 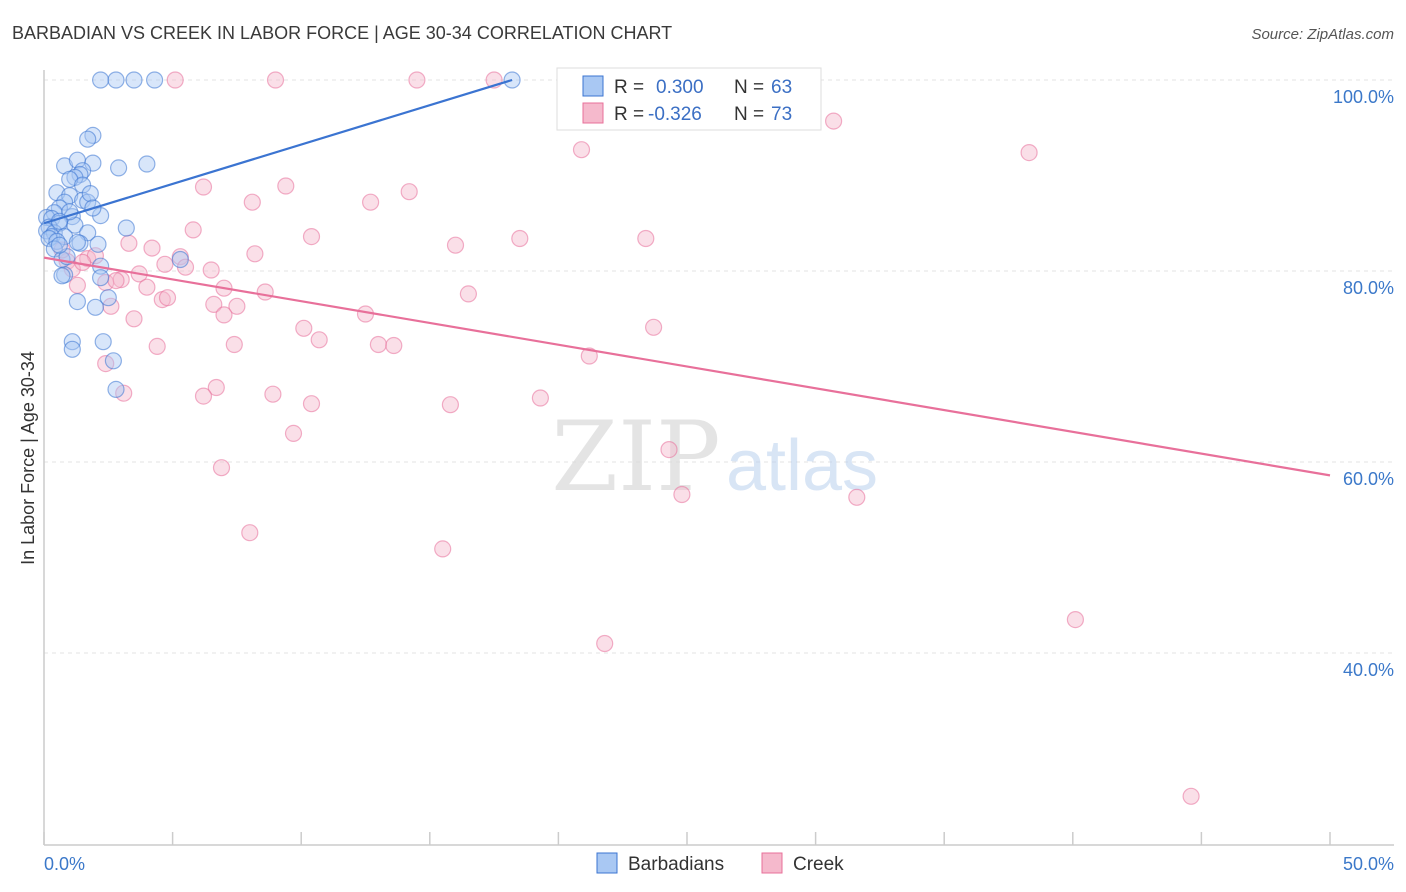 I want to click on legend-swatch-barbadians, so click(x=593, y=86).